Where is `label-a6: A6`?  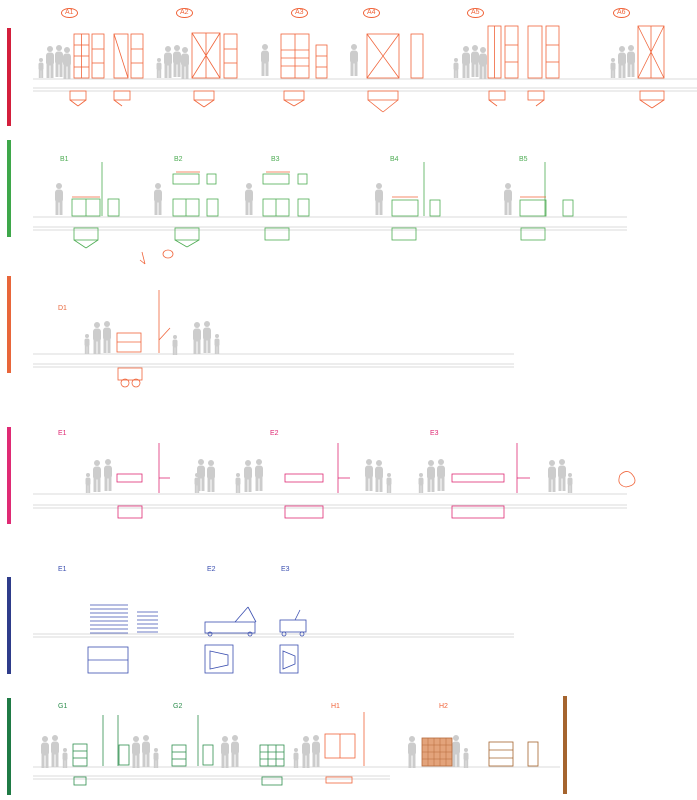
label-a6: A6 is located at coordinates (621, 13).